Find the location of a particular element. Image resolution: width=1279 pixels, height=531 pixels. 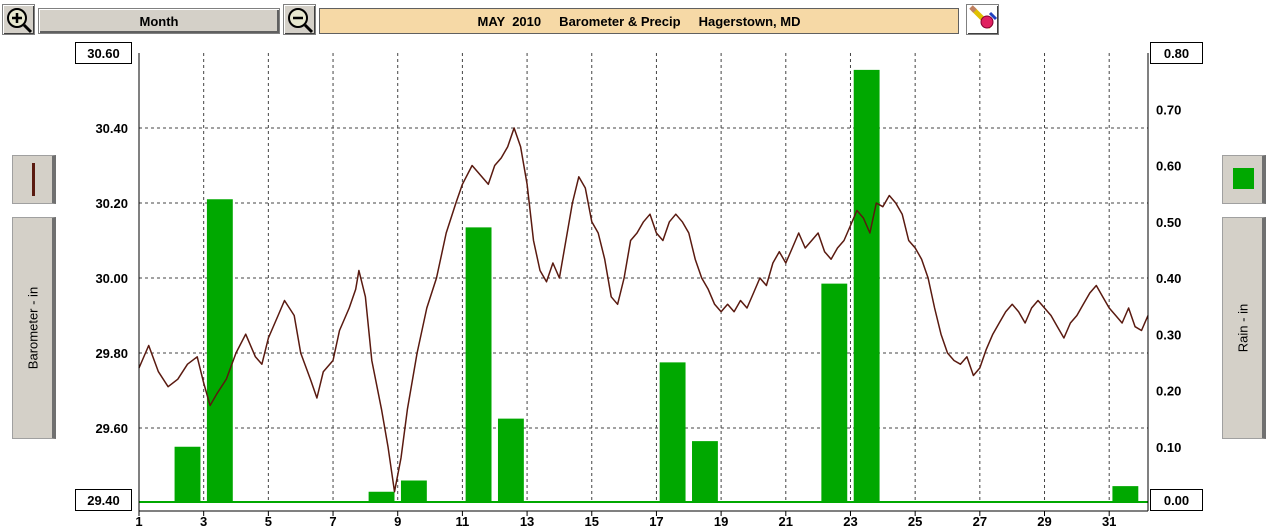

day-tick-label: 27 is located at coordinates (980, 521).